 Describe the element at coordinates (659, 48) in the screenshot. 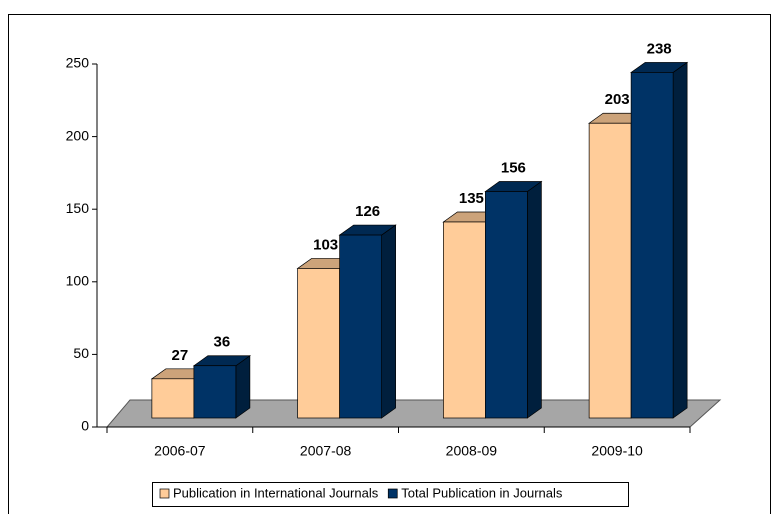

I see `value-label: 238` at that location.